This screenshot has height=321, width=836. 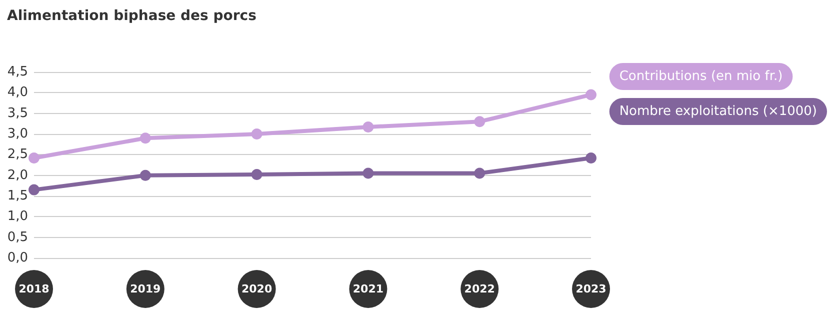 What do you see at coordinates (17, 237) in the screenshot?
I see `y-tick-label: 0,5` at bounding box center [17, 237].